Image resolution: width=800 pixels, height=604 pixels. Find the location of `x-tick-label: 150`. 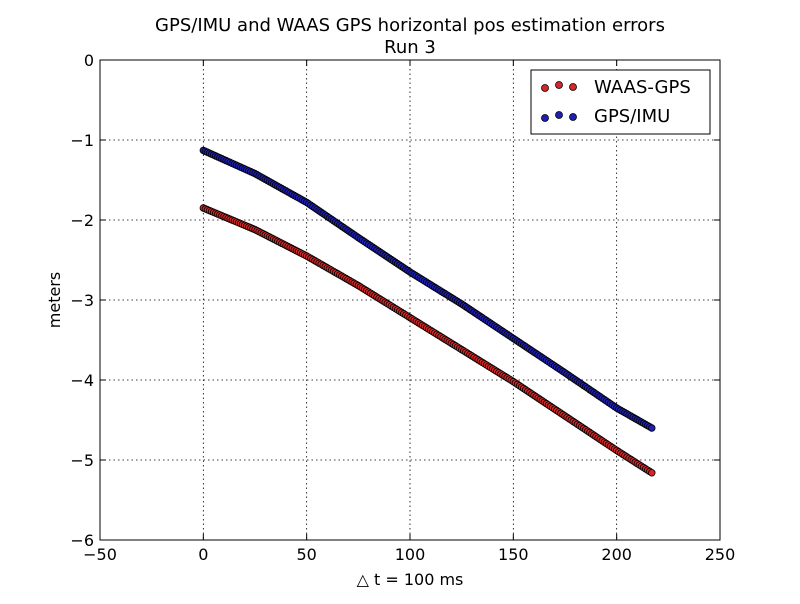

x-tick-label: 150 is located at coordinates (513, 554).